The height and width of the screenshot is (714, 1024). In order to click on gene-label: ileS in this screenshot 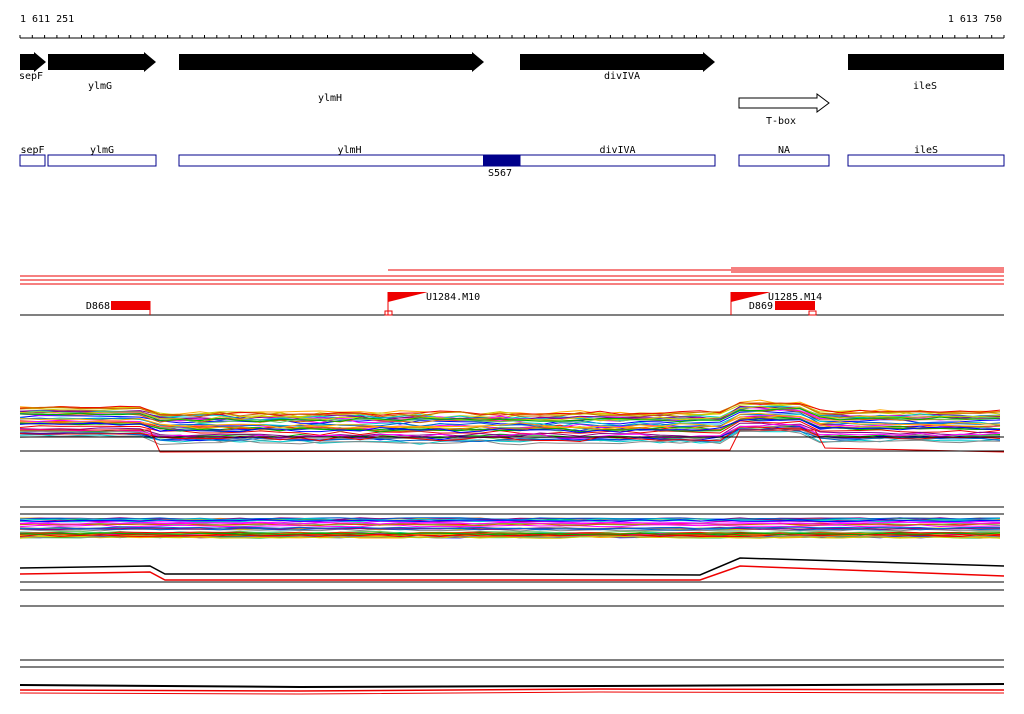, I will do `click(925, 86)`.